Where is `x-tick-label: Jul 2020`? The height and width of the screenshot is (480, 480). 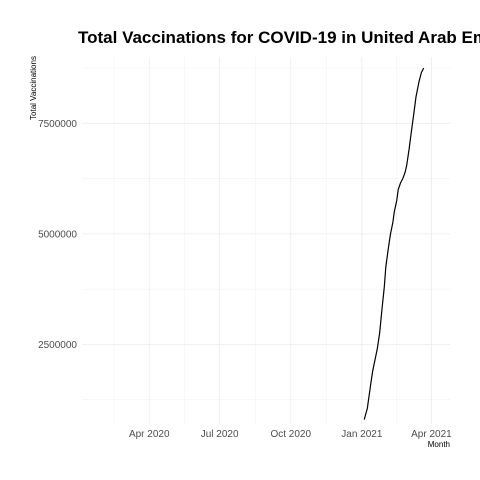 x-tick-label: Jul 2020 is located at coordinates (220, 434).